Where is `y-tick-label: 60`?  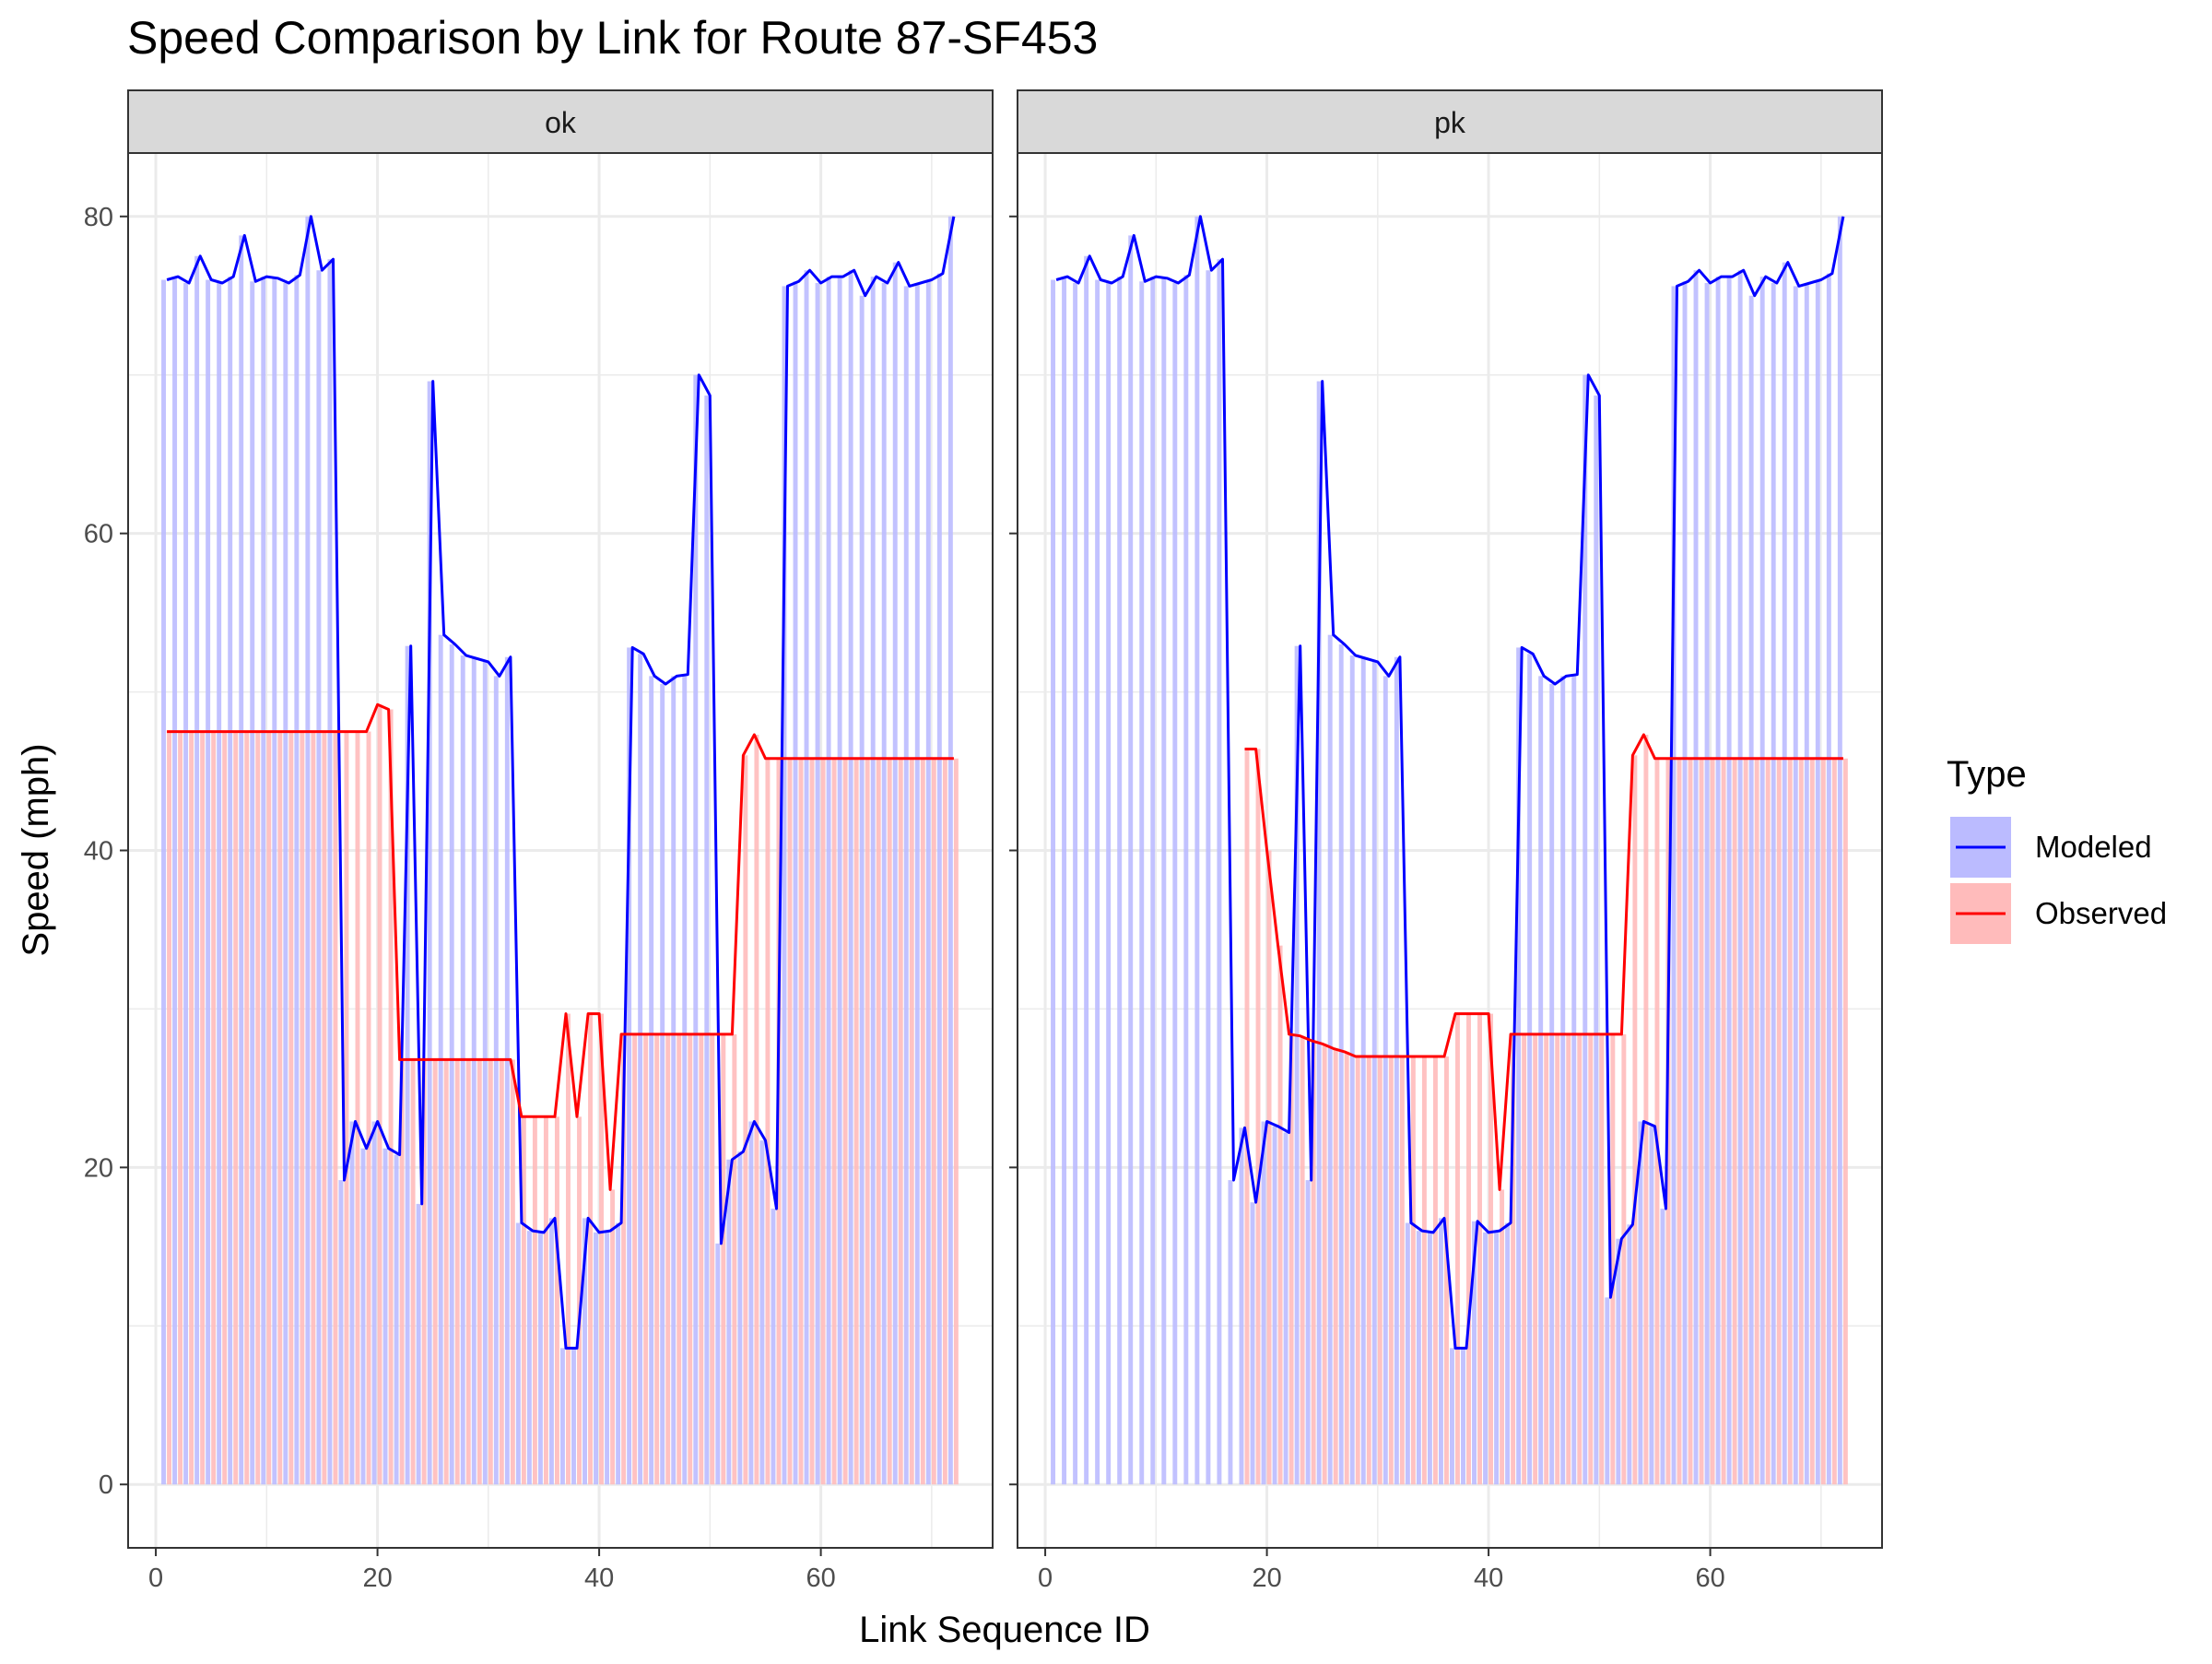 y-tick-label: 60 is located at coordinates (98, 534).